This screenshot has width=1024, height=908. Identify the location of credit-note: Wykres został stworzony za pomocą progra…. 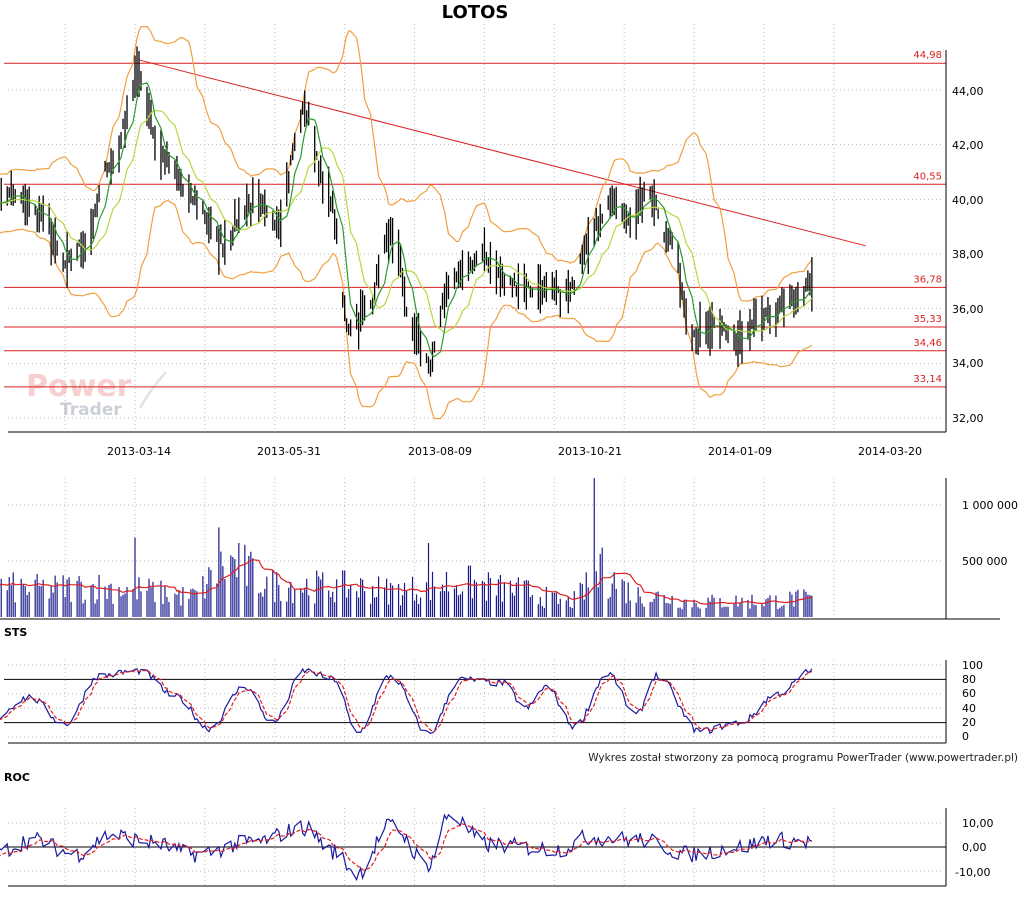
(803, 758).